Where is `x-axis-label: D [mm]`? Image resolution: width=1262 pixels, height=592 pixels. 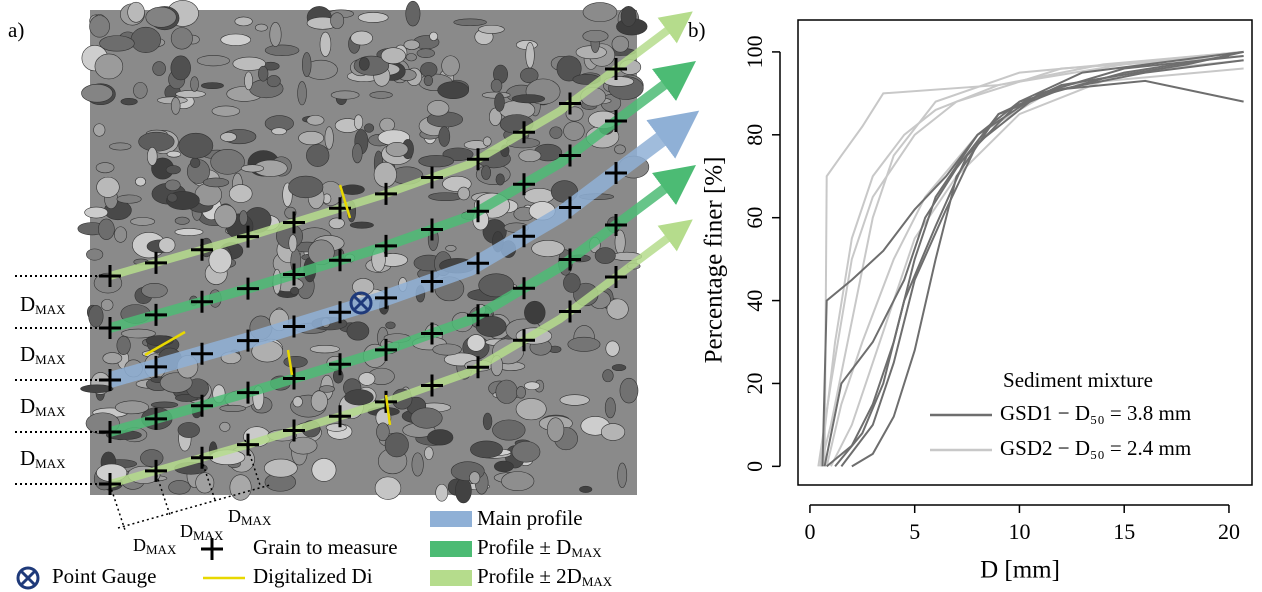
x-axis-label: D [mm] is located at coordinates (1020, 570).